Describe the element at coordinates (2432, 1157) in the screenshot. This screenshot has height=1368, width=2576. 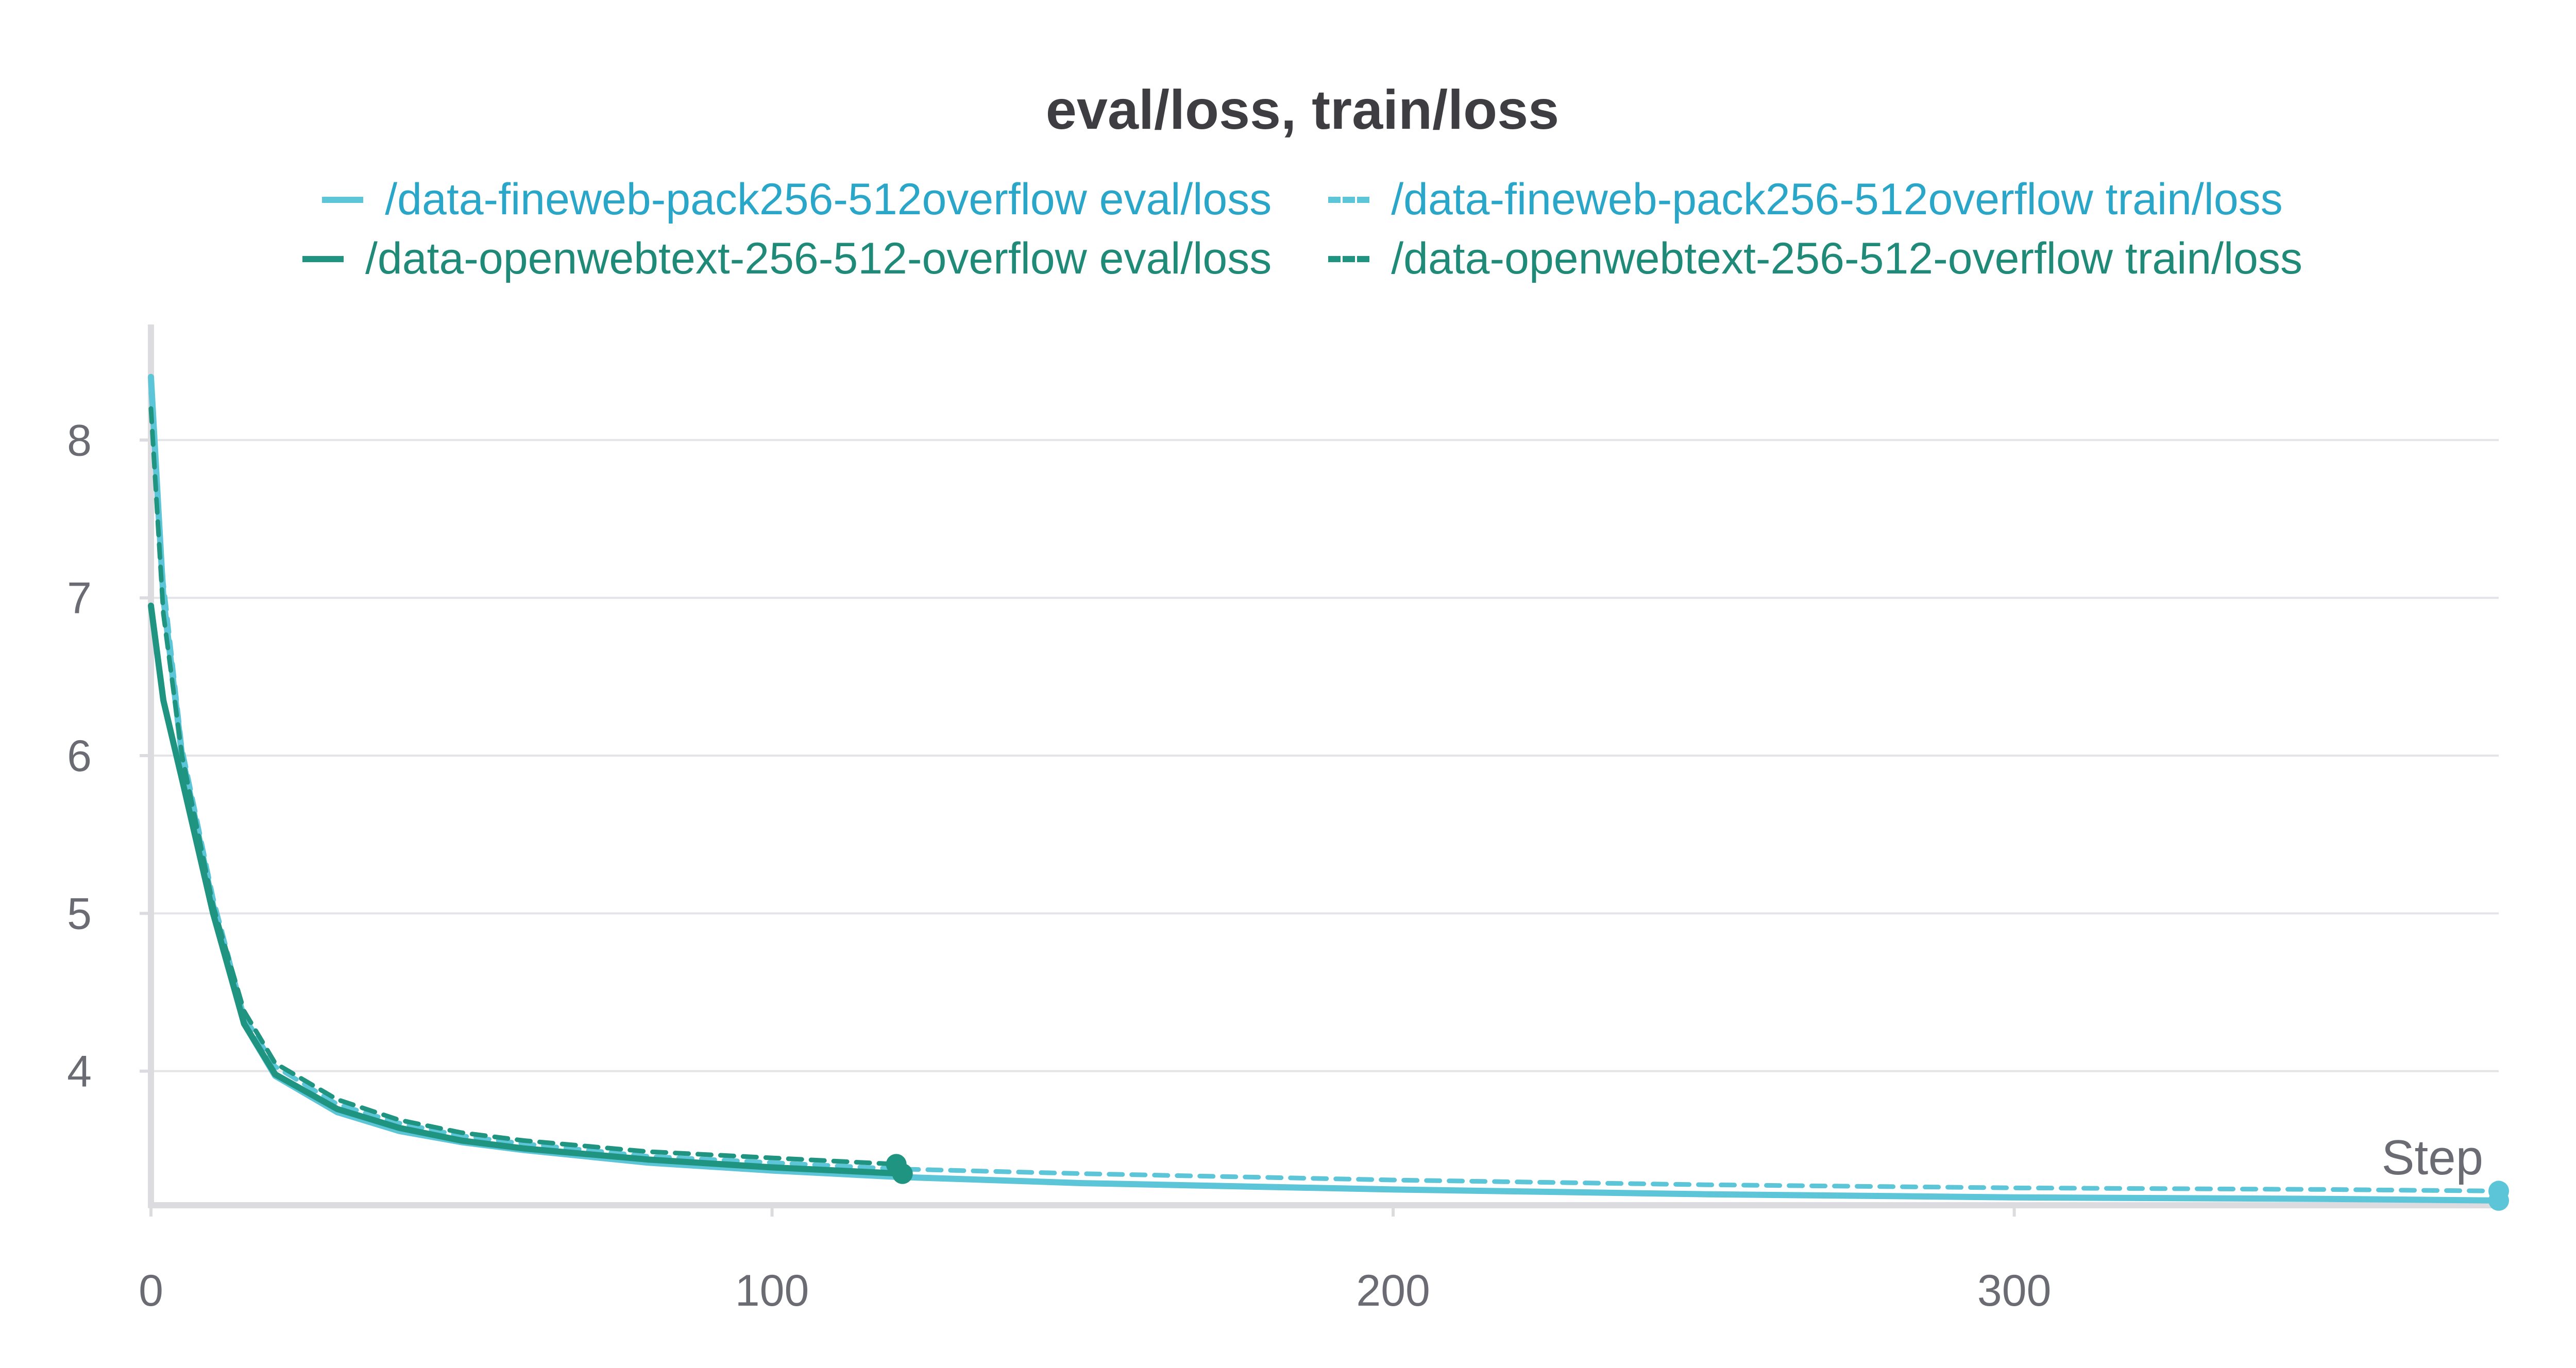
I see `x-axis-label: Step` at that location.